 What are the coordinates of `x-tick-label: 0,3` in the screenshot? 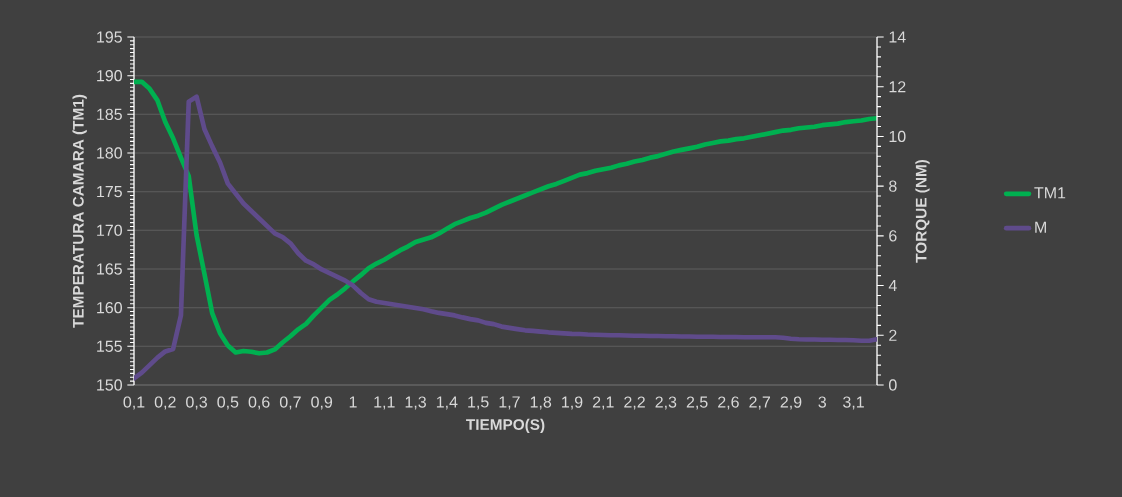 It's located at (196, 403).